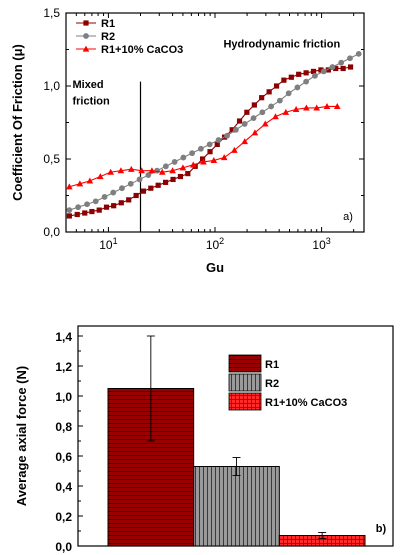 This screenshot has height=555, width=401. Describe the element at coordinates (63, 517) in the screenshot. I see `y-tick-label-b: 0,2` at that location.